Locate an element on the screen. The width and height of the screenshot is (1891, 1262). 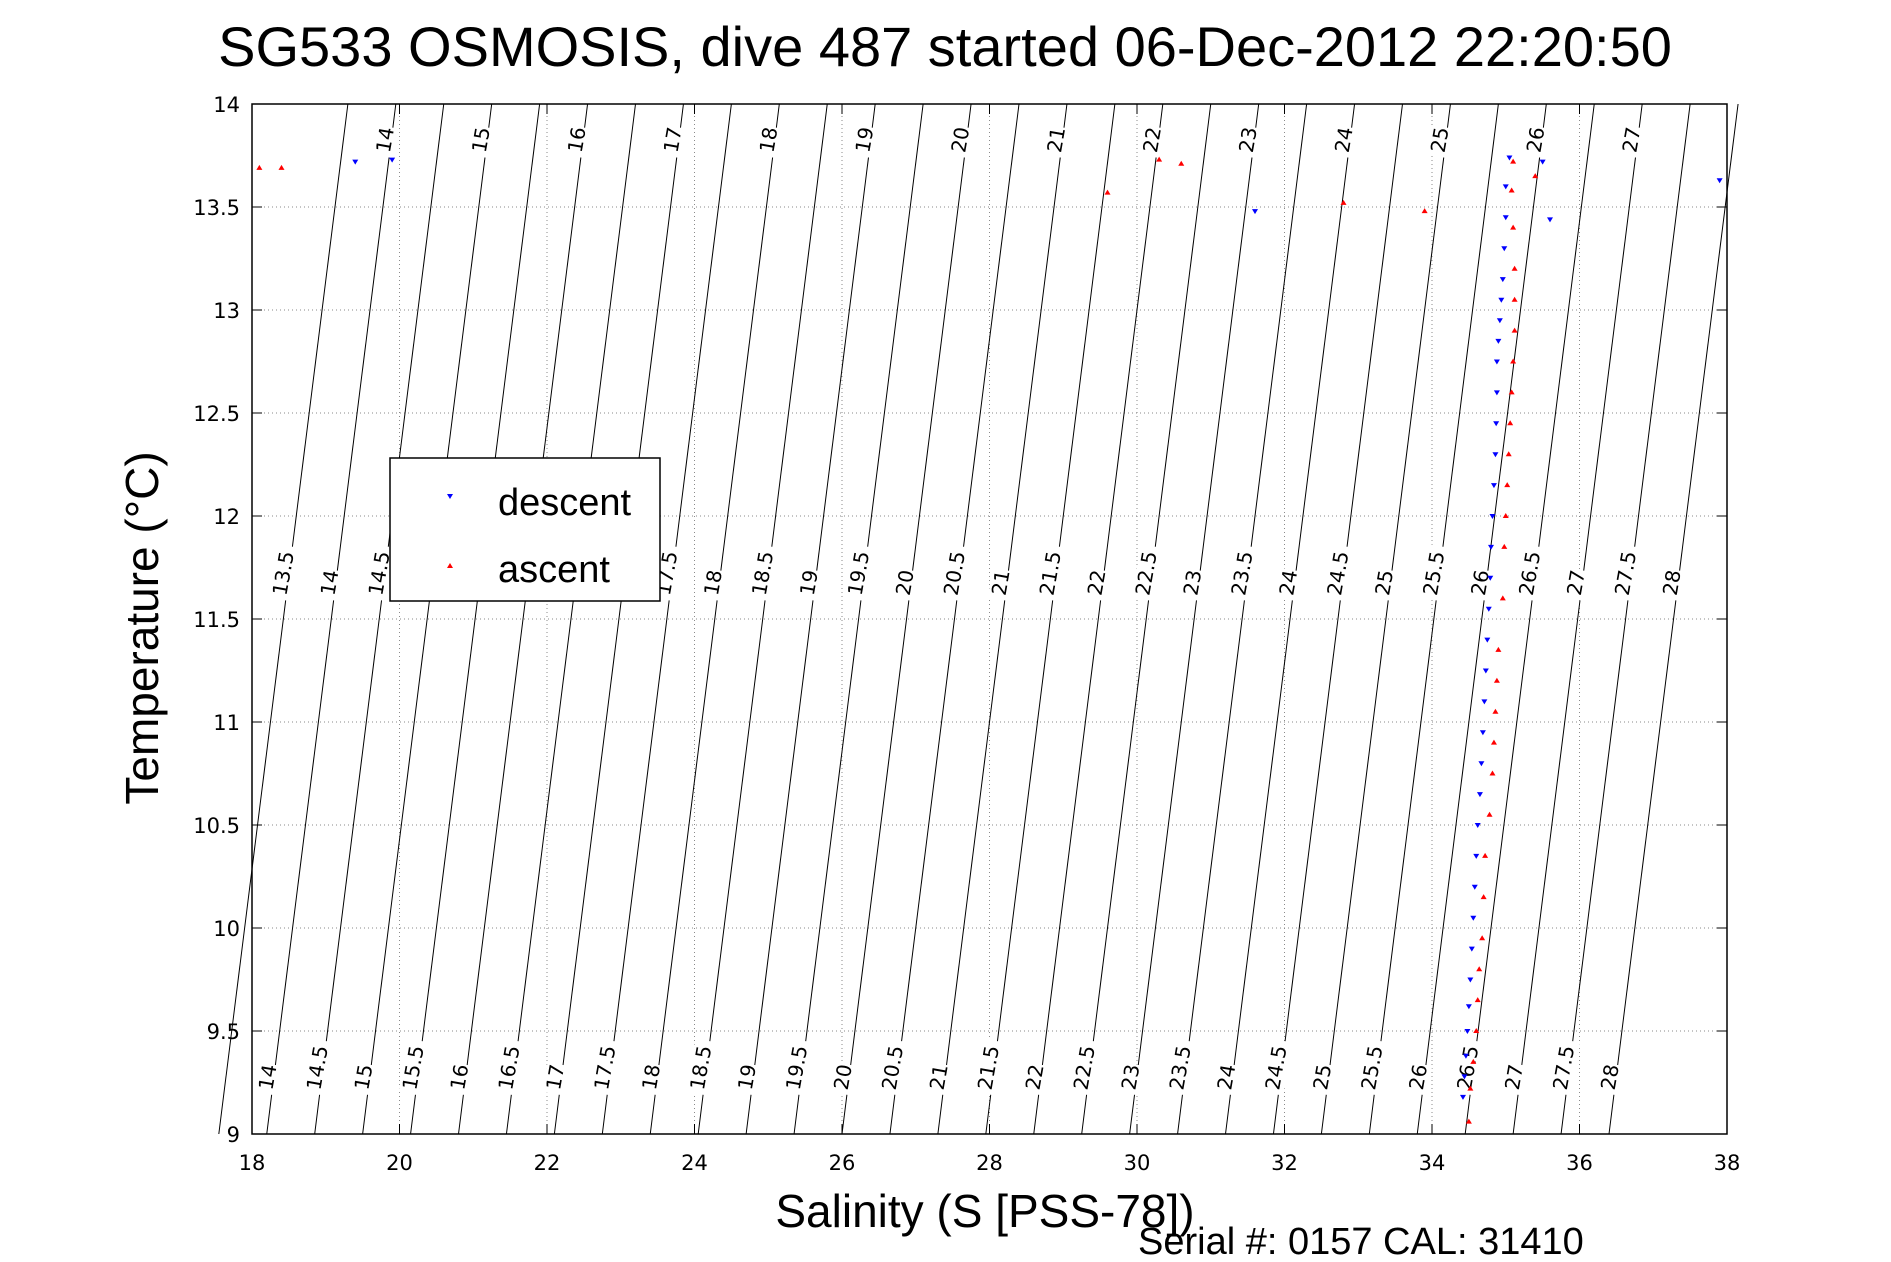
isopycnal-label-bottom: 18 is located at coordinates (651, 1079).